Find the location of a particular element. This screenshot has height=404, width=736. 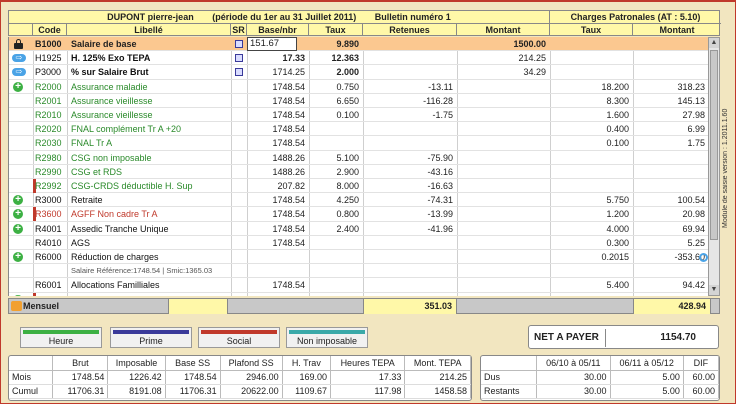

col-retenues: Retenues is located at coordinates (410, 30).